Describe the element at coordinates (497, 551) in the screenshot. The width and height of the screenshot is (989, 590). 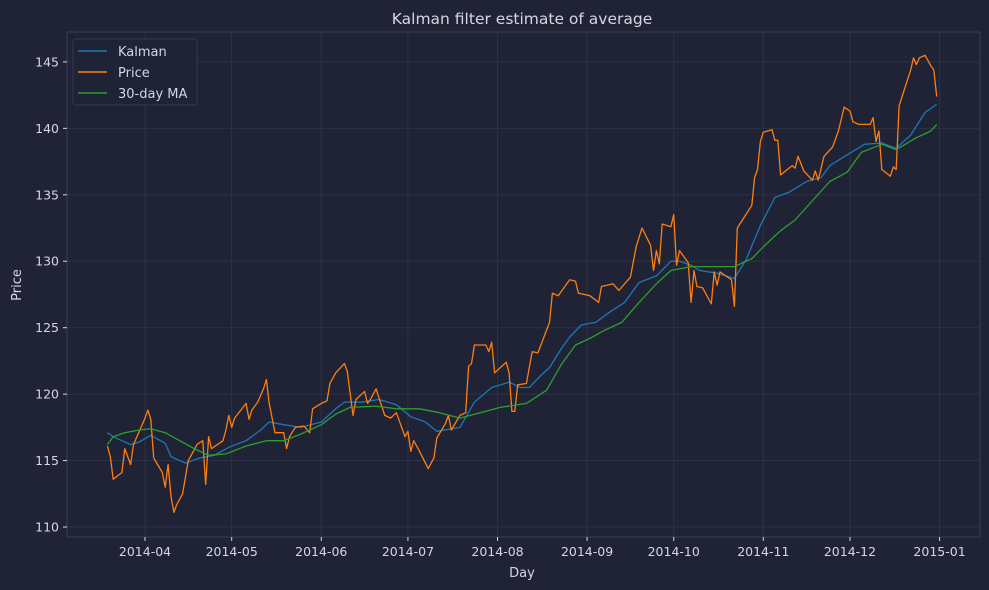
I see `x-tick-label: 2014-08` at that location.